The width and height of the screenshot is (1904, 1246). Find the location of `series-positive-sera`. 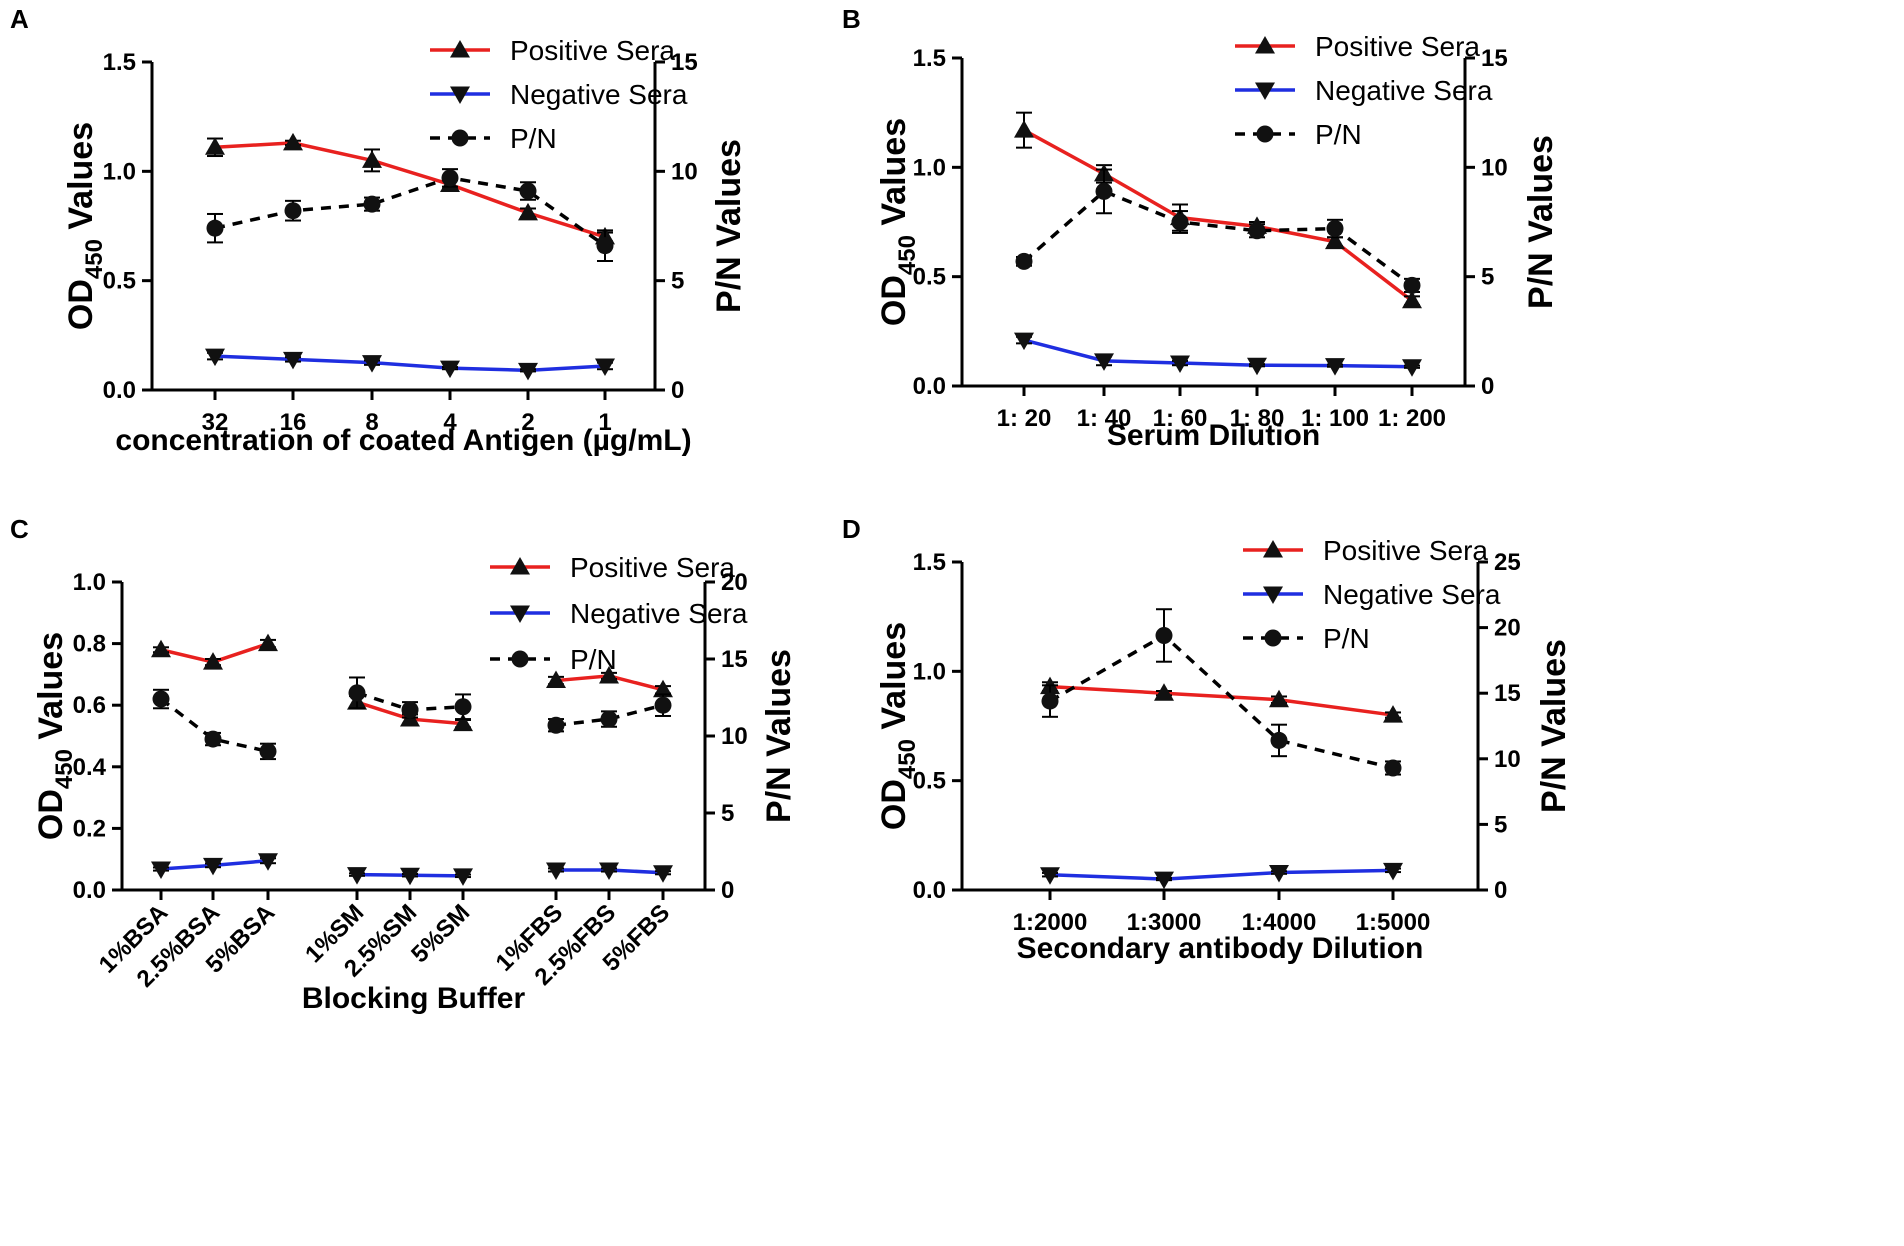

series-positive-sera is located at coordinates (1221, 699).